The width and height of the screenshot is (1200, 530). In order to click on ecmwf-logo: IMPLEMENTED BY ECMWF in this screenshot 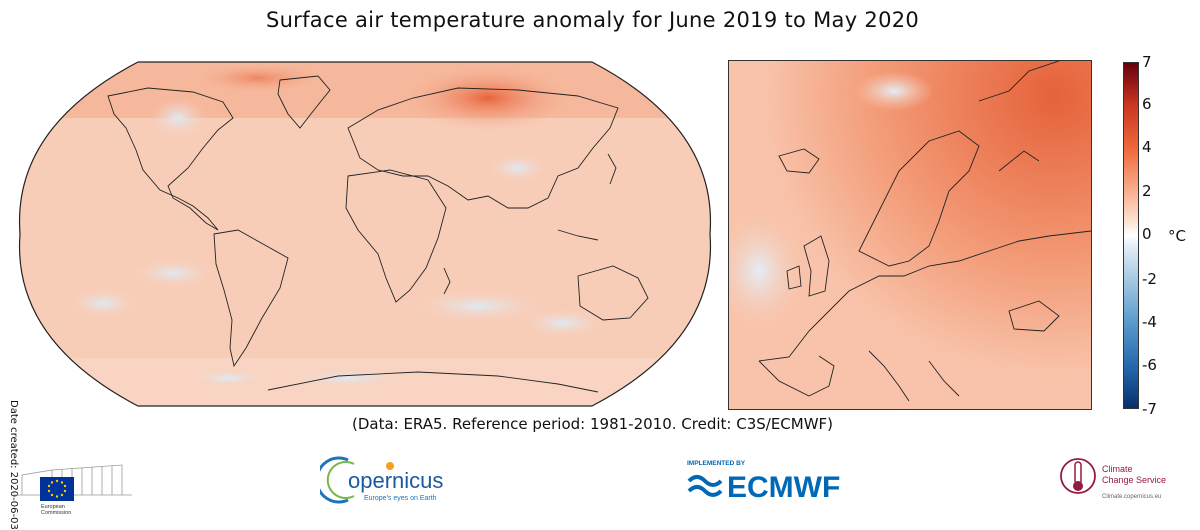, I will do `click(763, 481)`.